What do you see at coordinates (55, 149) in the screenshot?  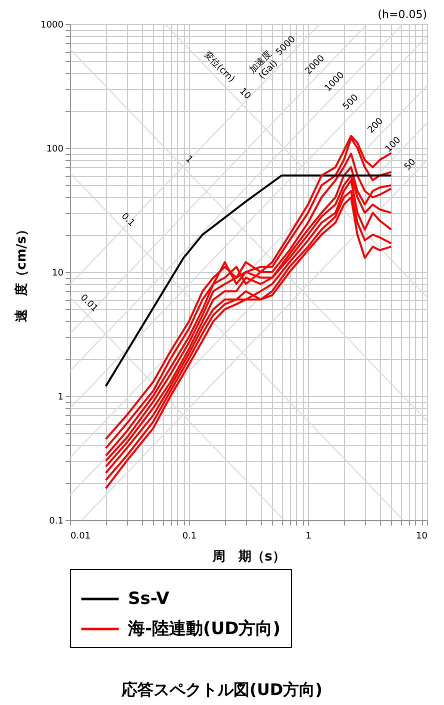 I see `y-tick-label: 100` at bounding box center [55, 149].